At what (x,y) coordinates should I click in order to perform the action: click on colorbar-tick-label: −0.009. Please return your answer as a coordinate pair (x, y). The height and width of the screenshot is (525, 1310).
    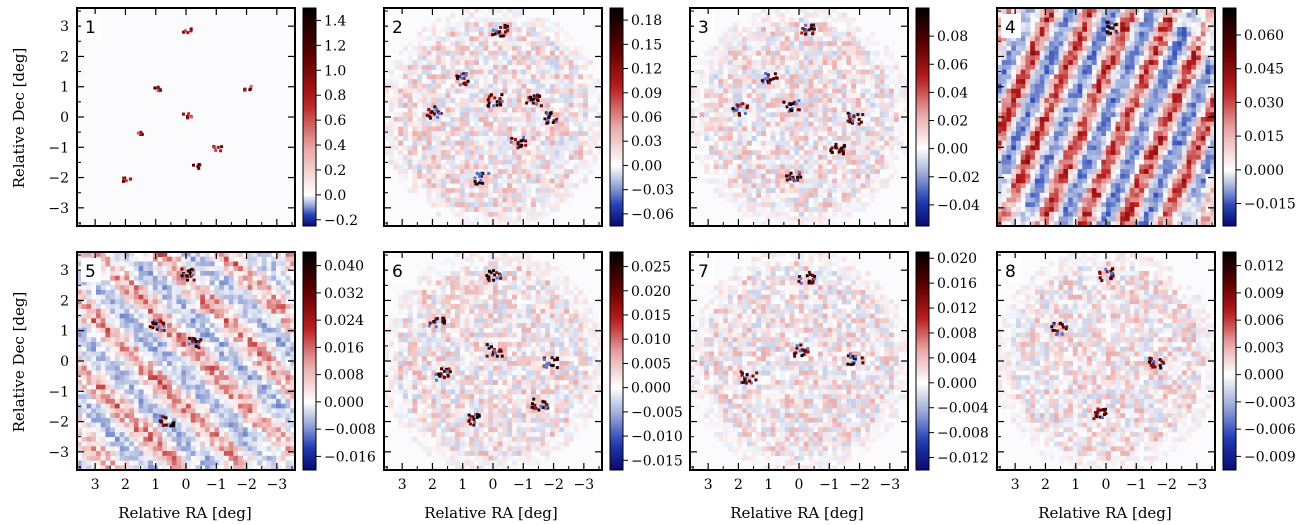
    Looking at the image, I should click on (1270, 457).